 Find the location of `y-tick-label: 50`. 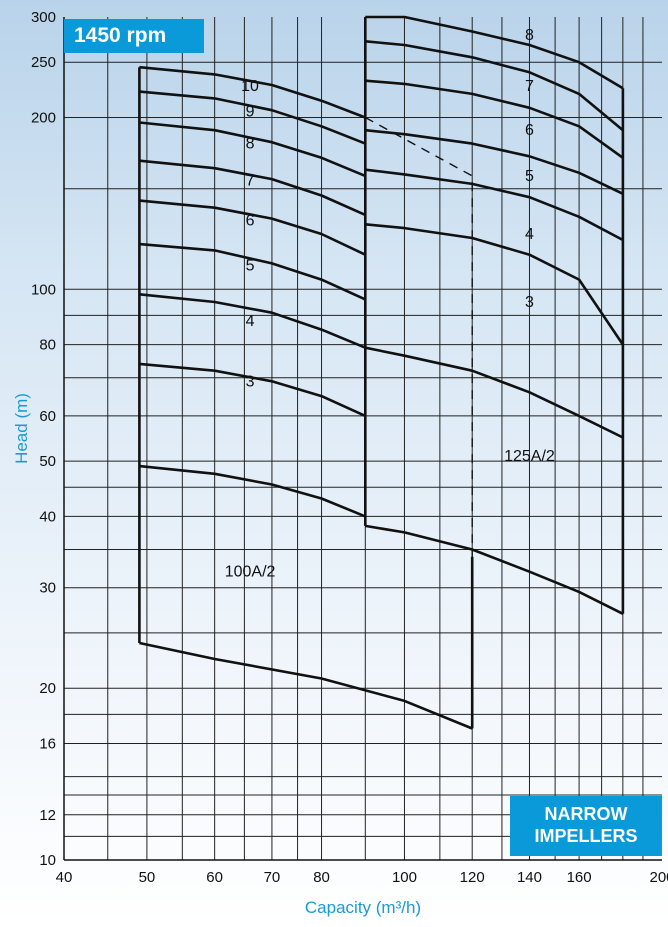

y-tick-label: 50 is located at coordinates (47, 461).